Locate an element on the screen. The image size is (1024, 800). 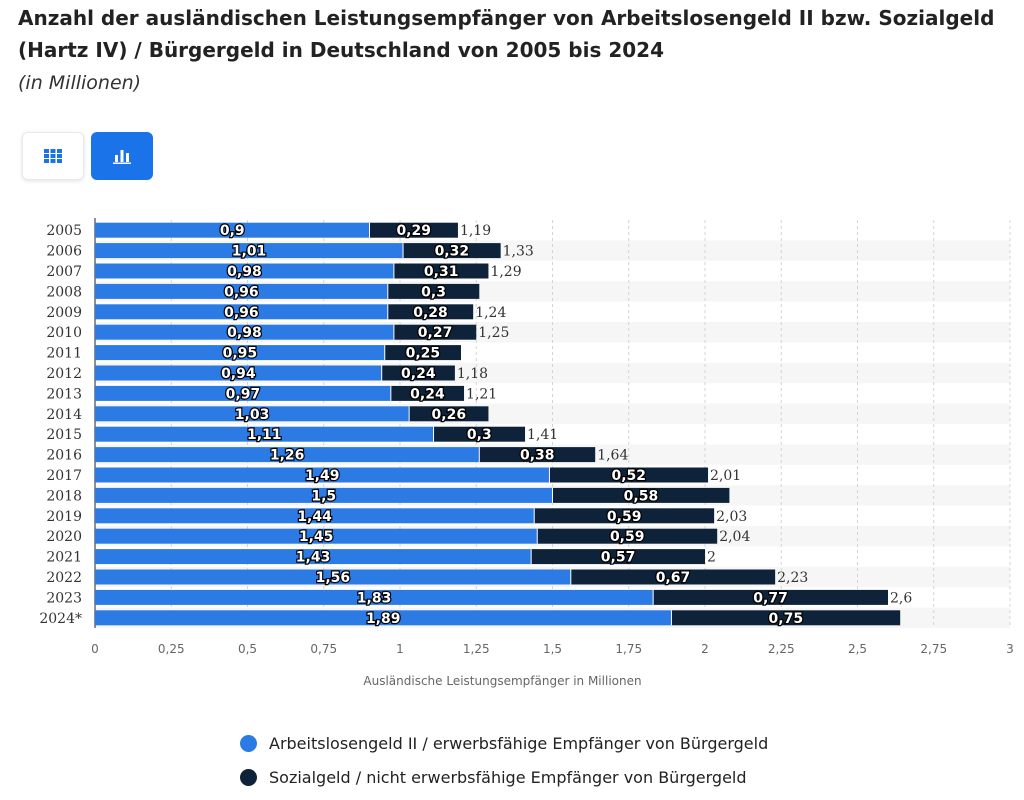
total-label: 2,01 is located at coordinates (725, 476).